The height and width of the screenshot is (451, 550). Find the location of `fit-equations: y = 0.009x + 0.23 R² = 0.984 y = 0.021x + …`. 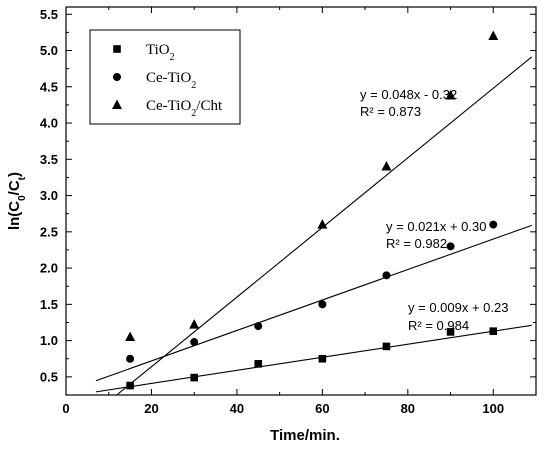

fit-equations: y = 0.009x + 0.23 R² = 0.984 y = 0.021x + … is located at coordinates (434, 210).